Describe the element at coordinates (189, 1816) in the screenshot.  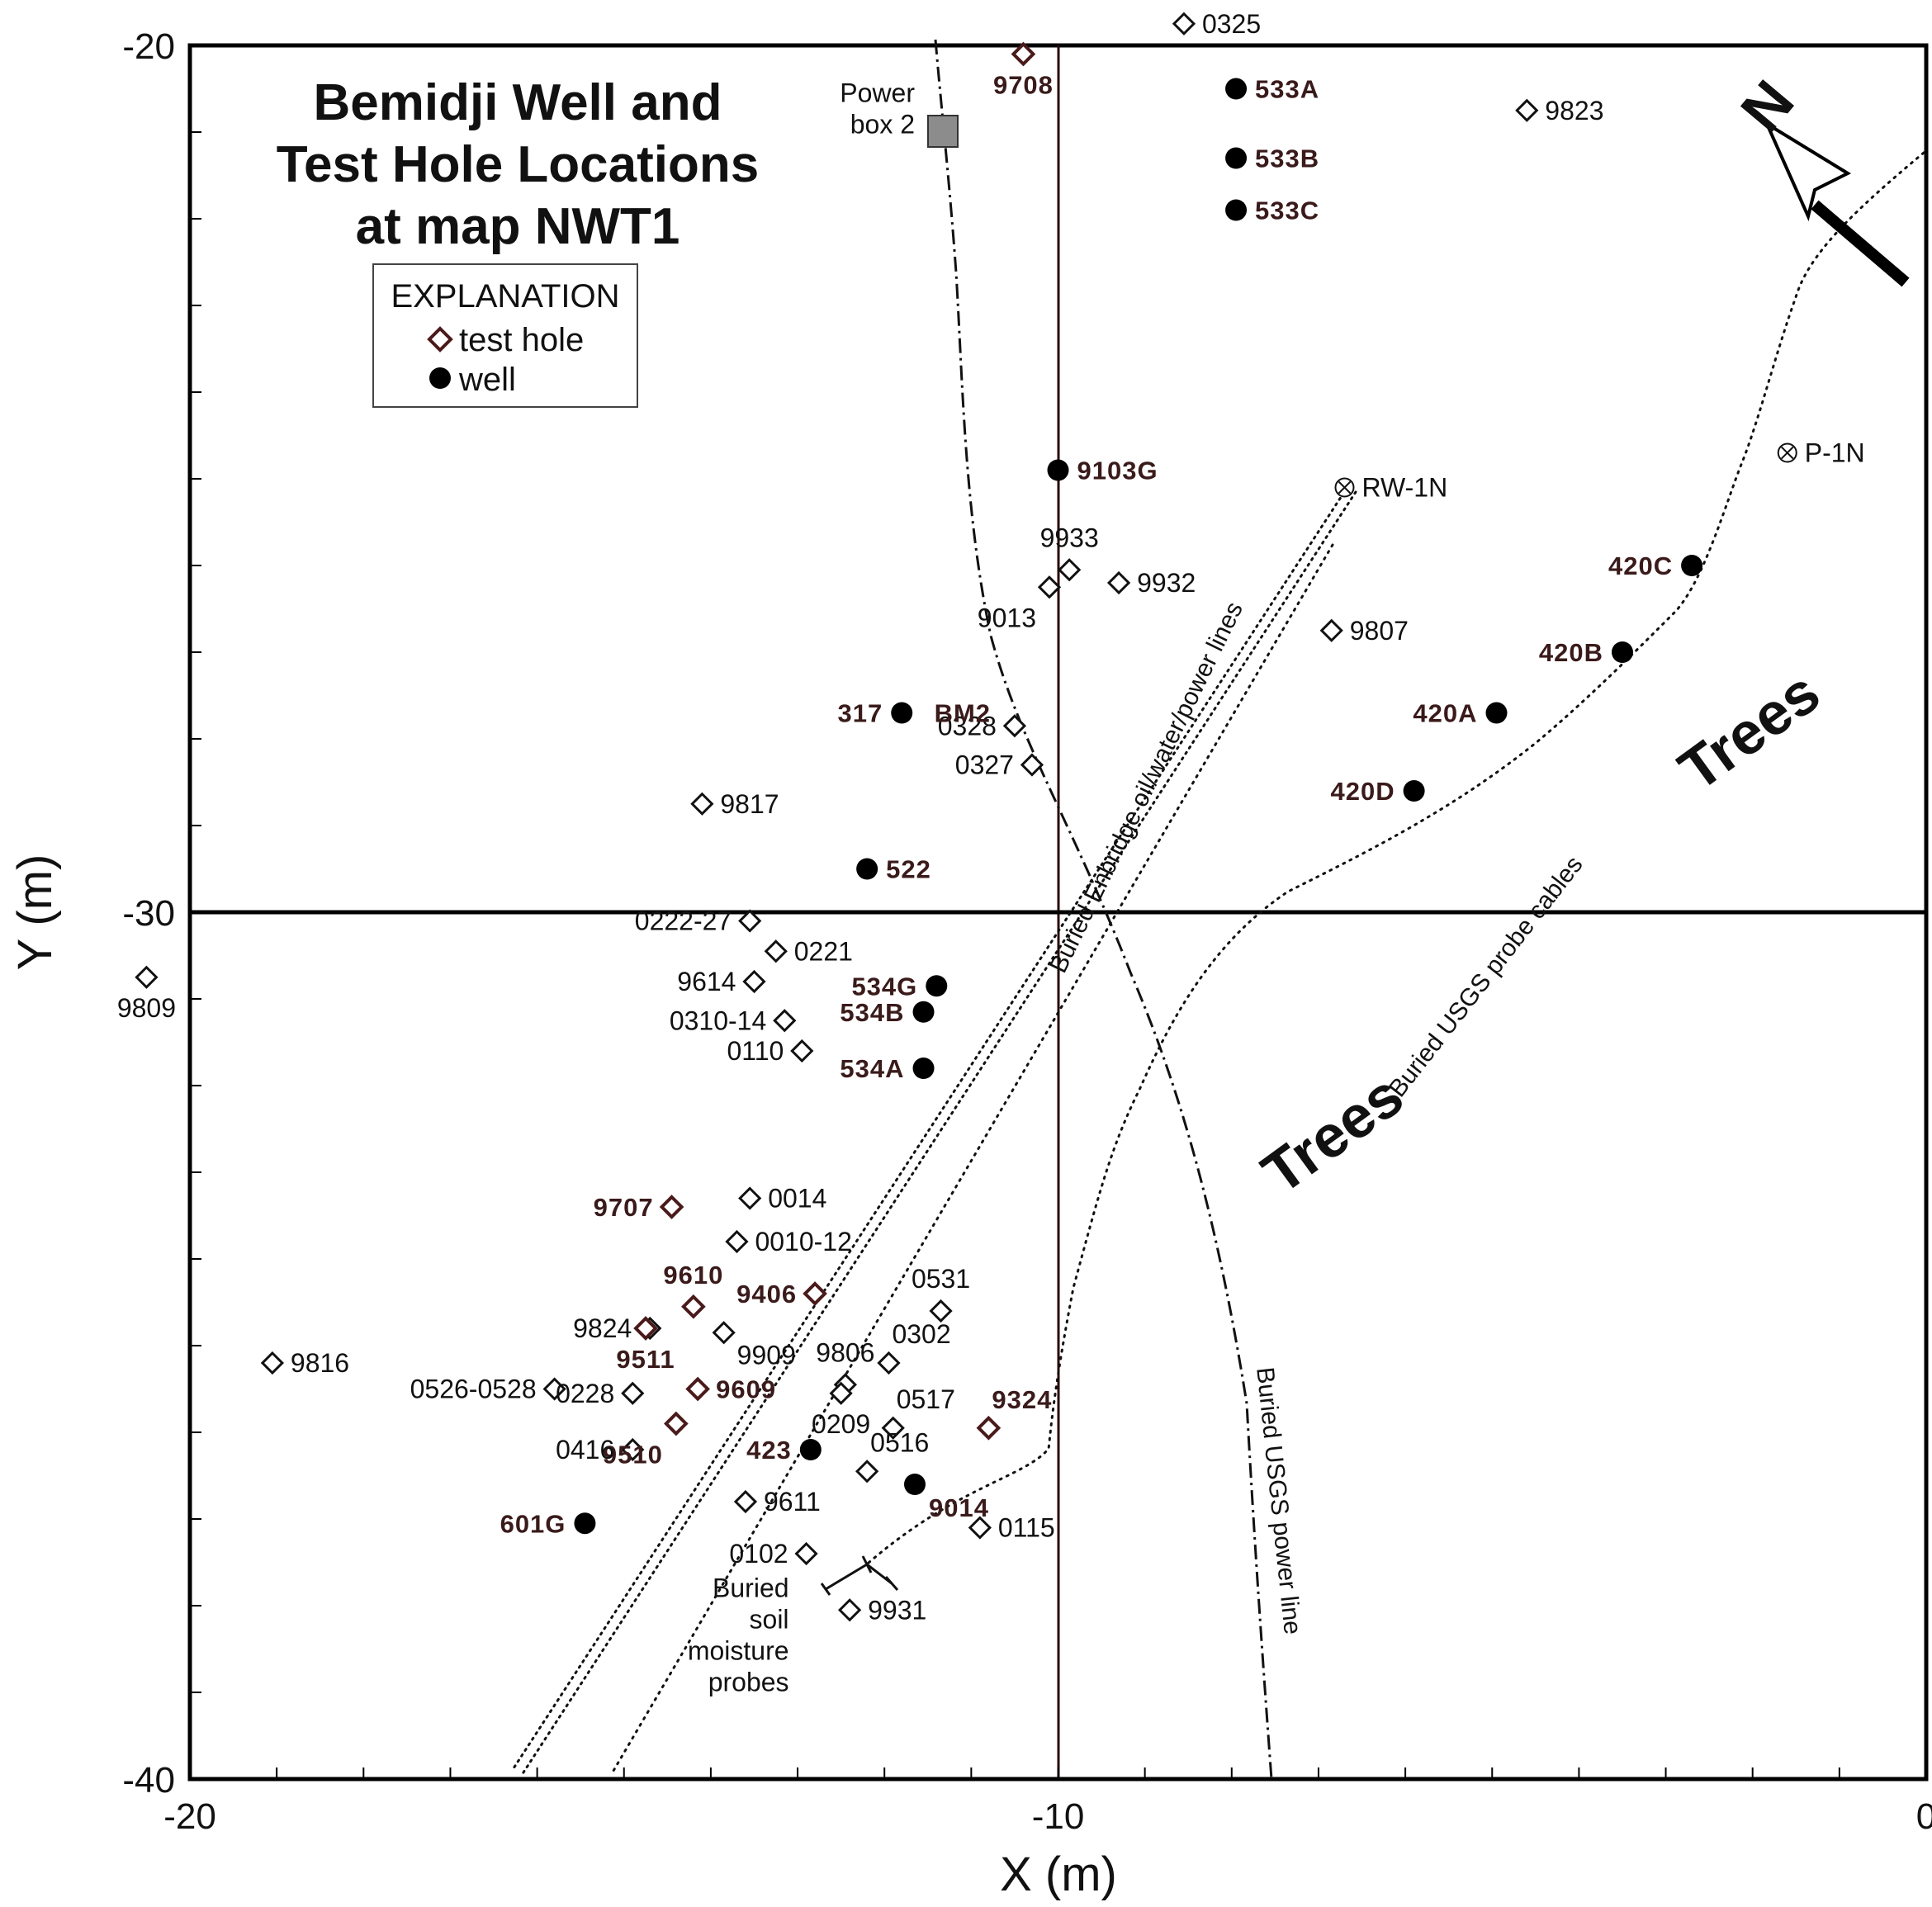
I see `x-tick-label: -20` at that location.